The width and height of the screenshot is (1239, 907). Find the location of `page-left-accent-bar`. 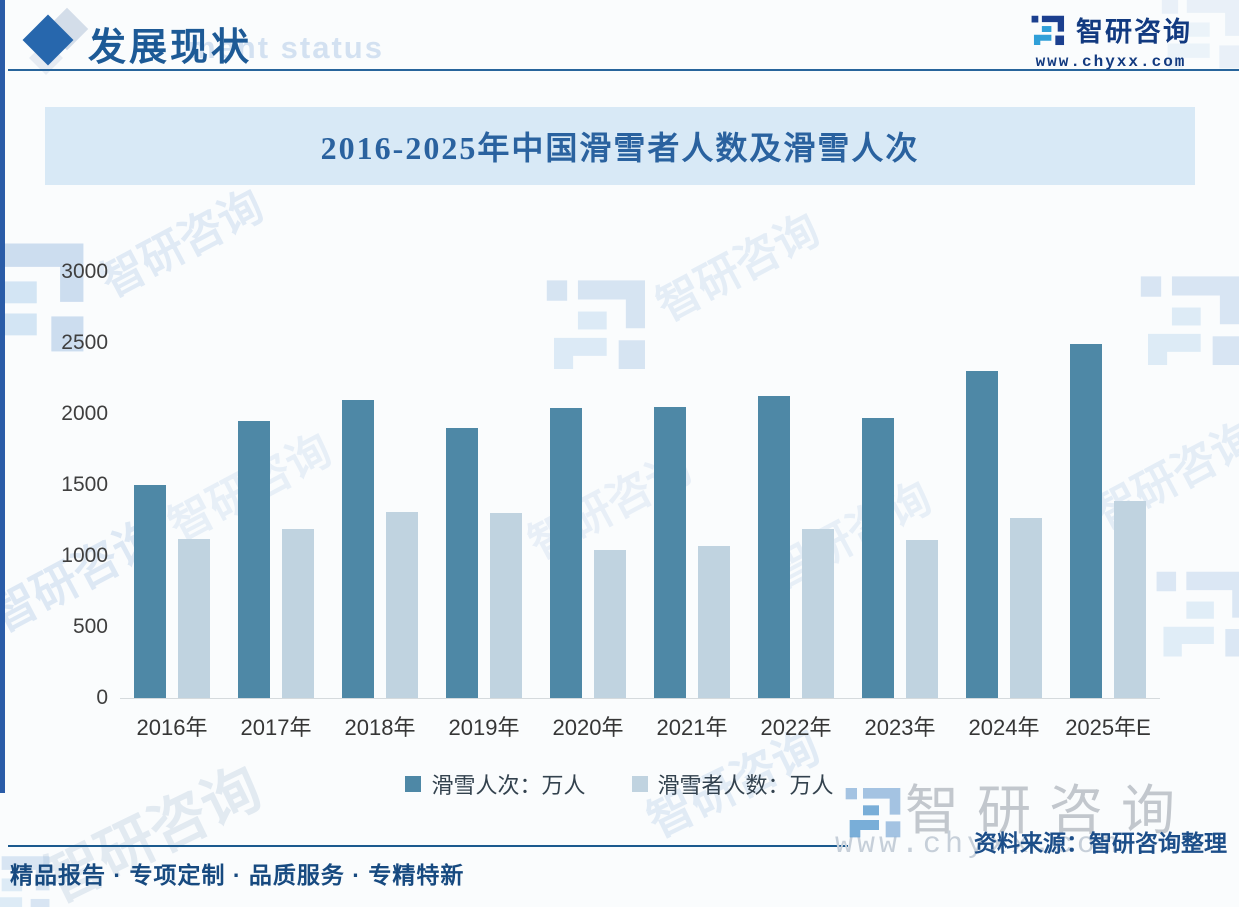

page-left-accent-bar is located at coordinates (2, 396).